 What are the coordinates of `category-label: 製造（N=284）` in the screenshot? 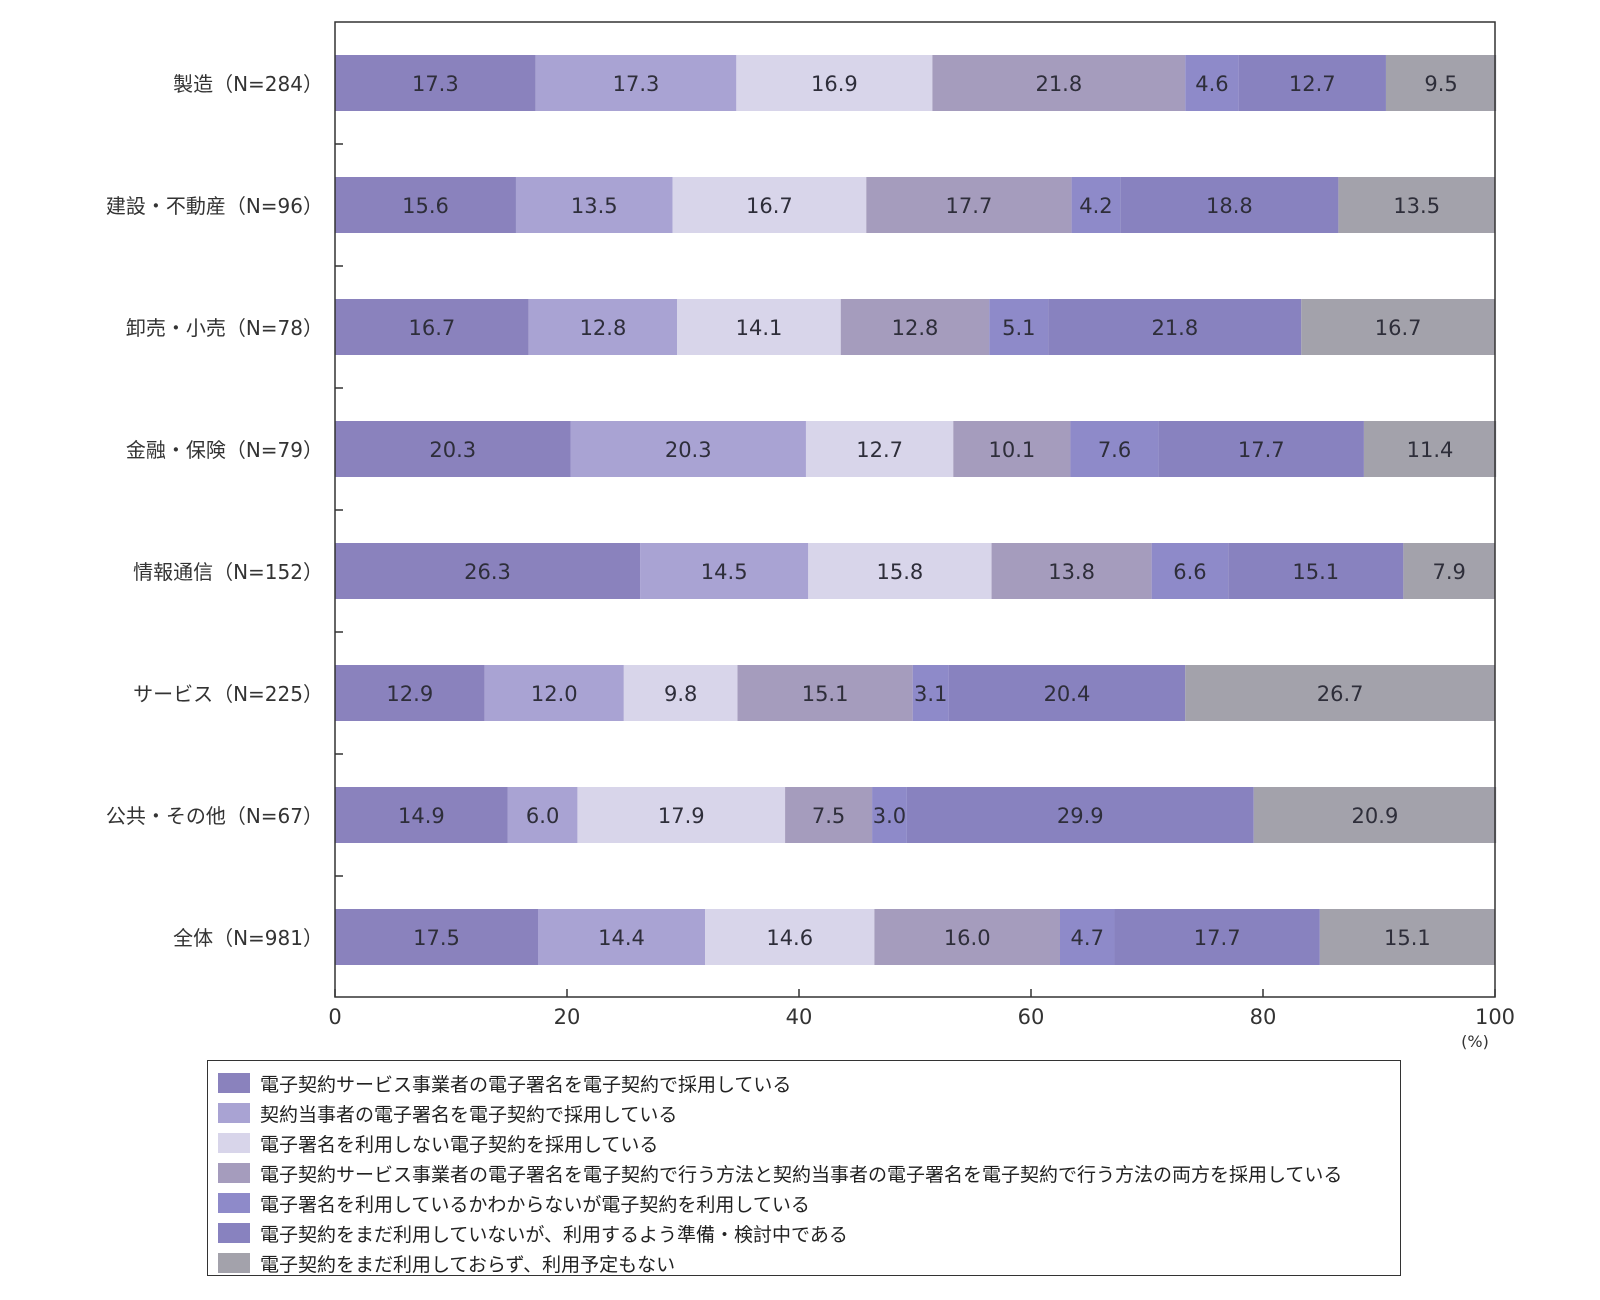 It's located at (248, 84).